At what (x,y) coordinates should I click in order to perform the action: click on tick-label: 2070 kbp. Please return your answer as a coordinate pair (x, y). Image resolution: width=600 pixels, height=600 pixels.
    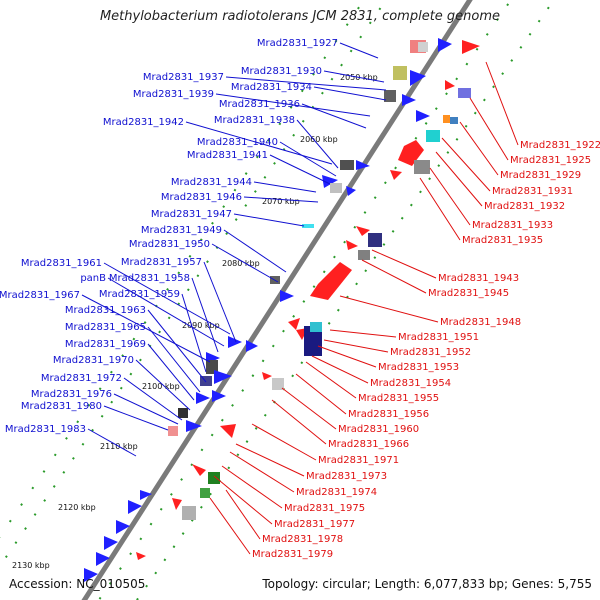
    Looking at the image, I should click on (281, 201).